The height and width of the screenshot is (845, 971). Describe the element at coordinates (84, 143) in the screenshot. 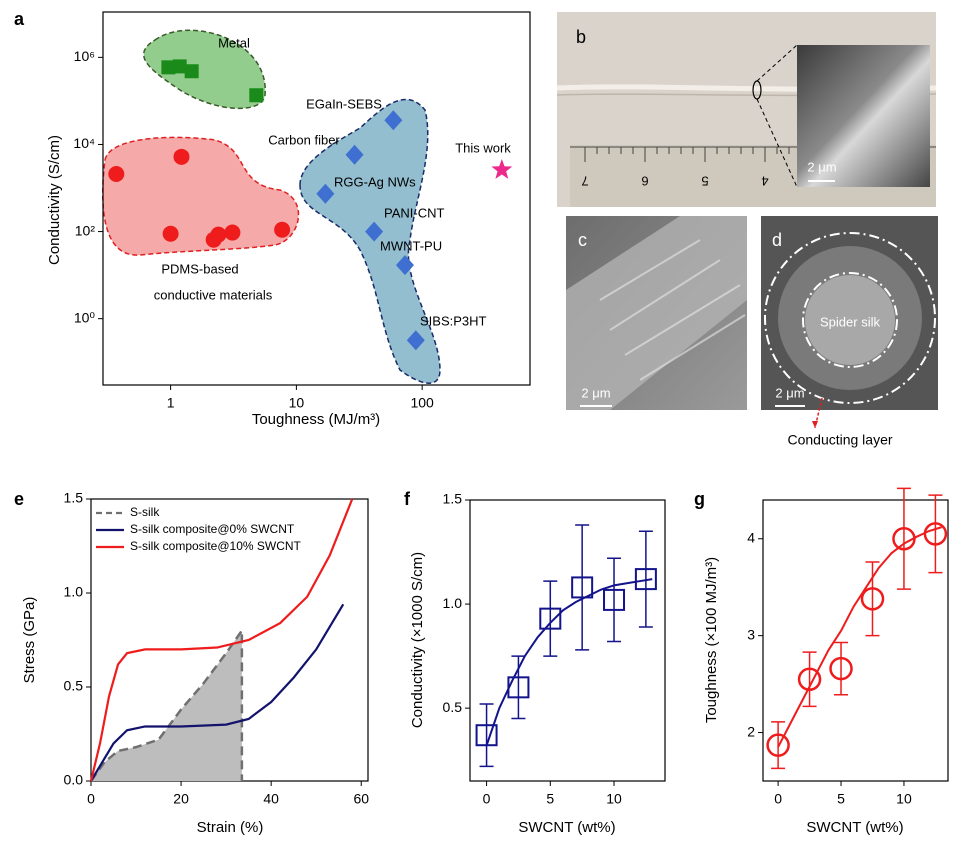

I see `y-tick-label: 10⁴` at that location.